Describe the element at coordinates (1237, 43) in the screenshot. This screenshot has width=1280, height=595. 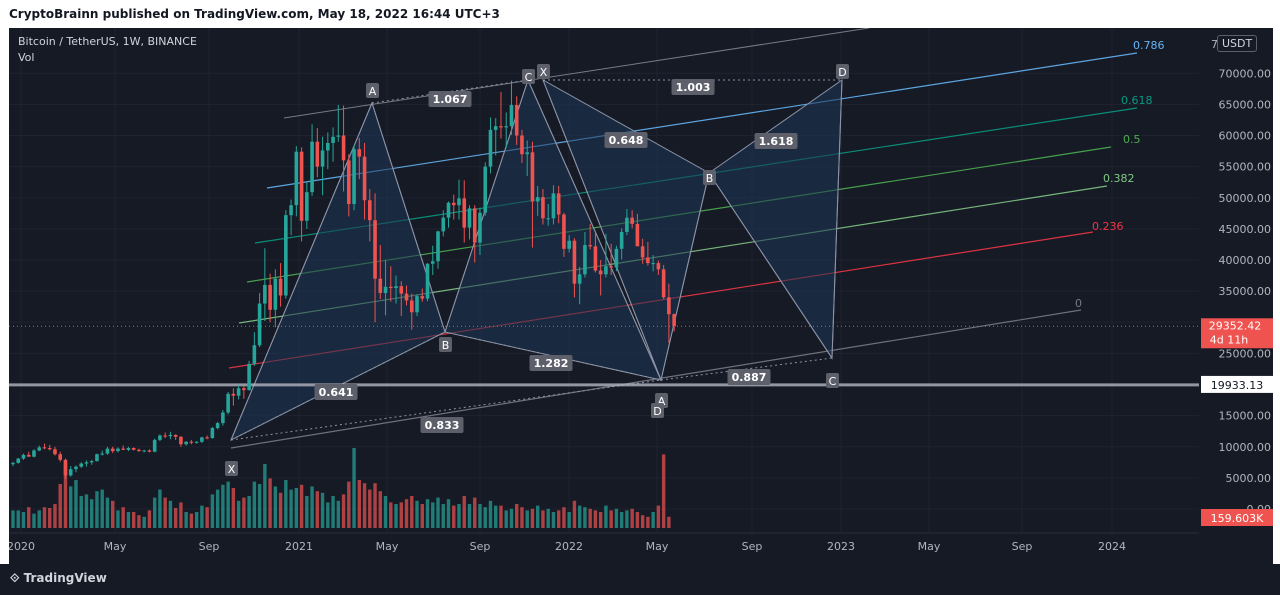
I see `currency-button: USDT` at that location.